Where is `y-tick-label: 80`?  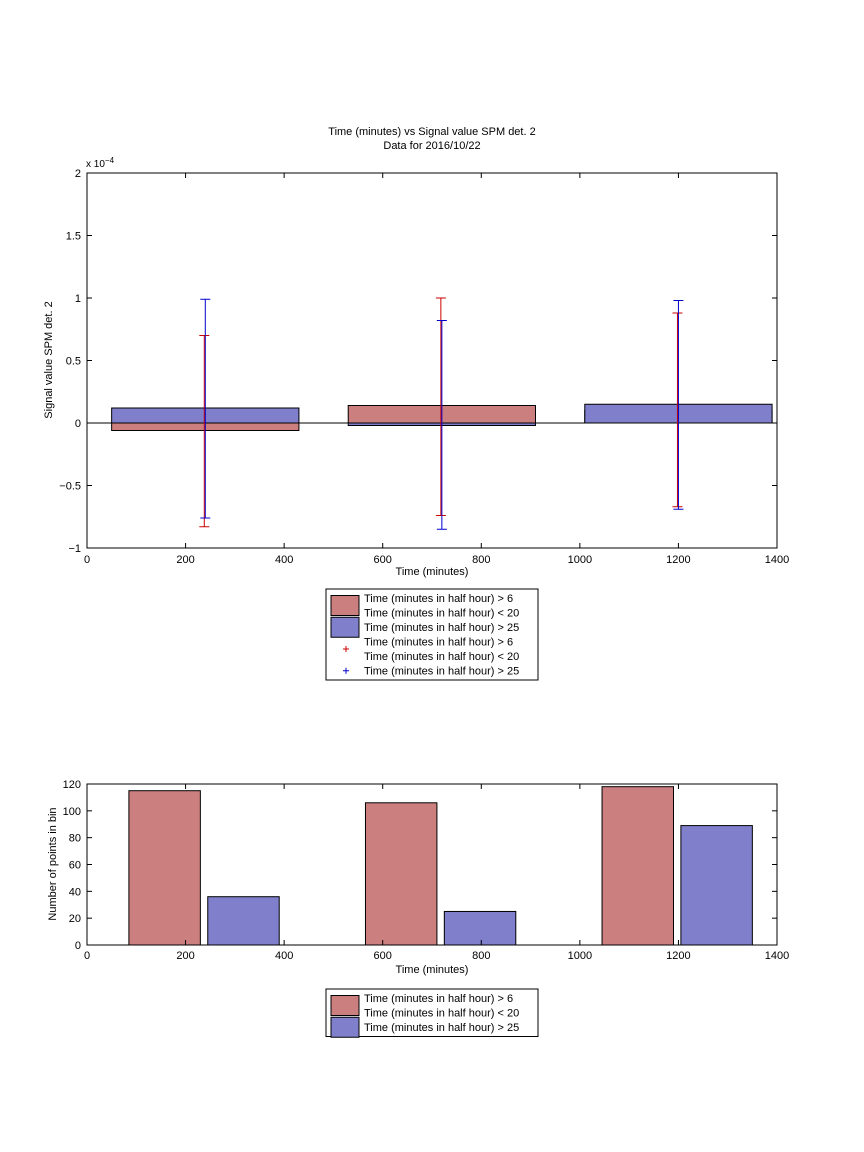 y-tick-label: 80 is located at coordinates (75, 839).